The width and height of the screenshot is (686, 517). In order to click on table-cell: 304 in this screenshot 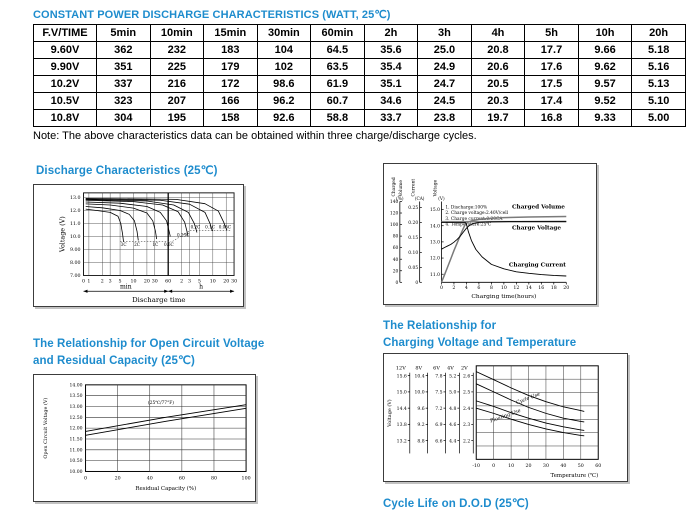, I will do `click(123, 118)`.